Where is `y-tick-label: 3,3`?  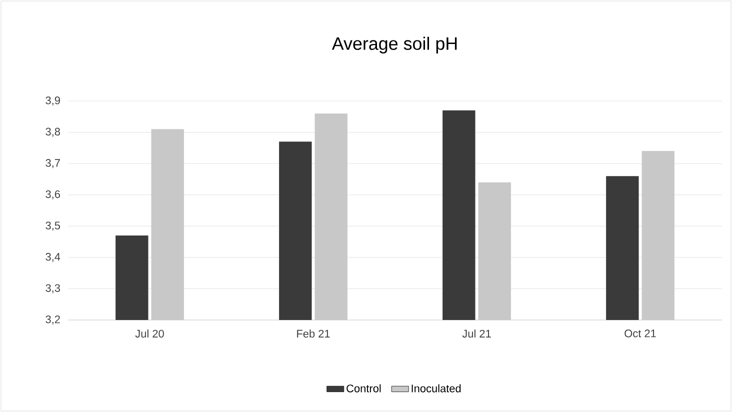
y-tick-label: 3,3 is located at coordinates (53, 289).